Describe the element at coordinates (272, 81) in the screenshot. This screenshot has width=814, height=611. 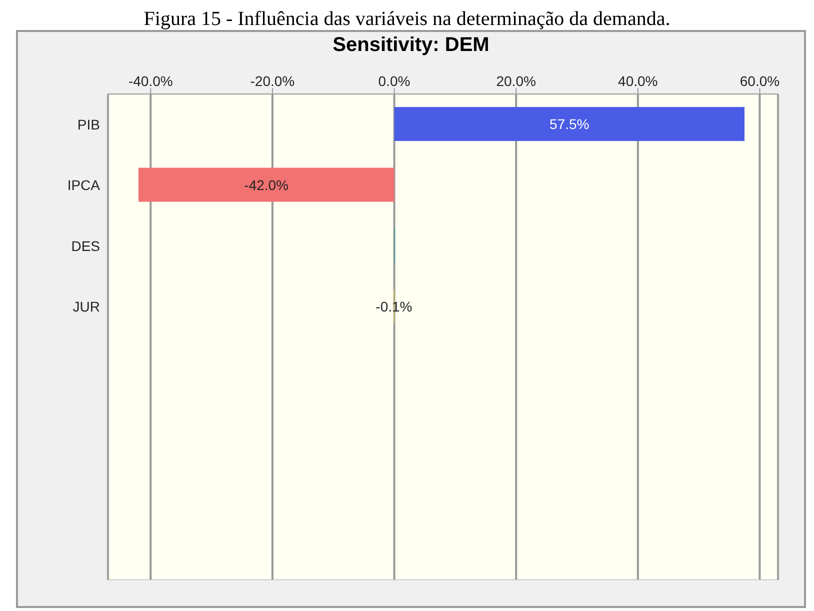
I see `x-tick-label: -20.0%` at that location.